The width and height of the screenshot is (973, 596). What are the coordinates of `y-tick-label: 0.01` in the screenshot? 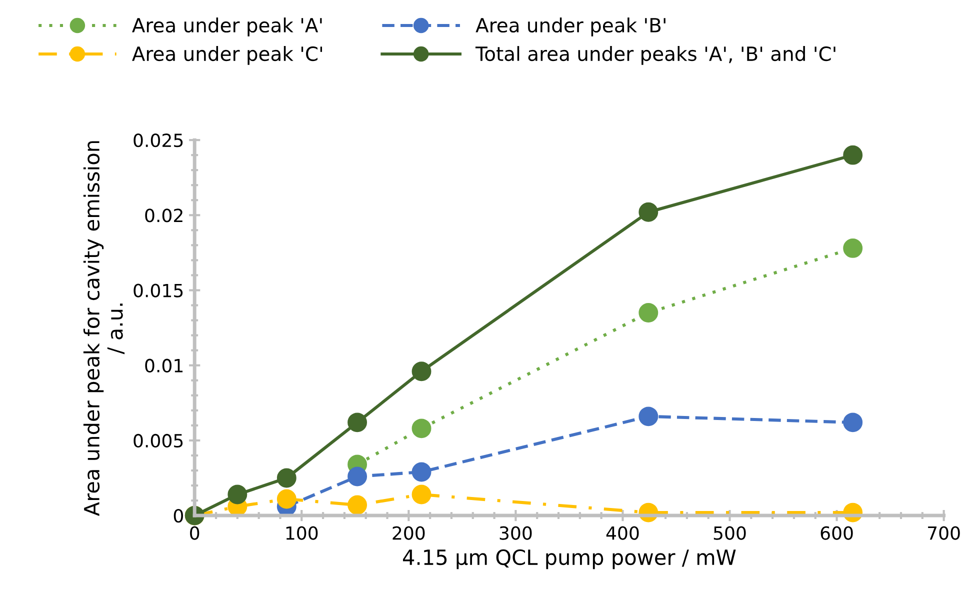 It's located at (164, 365).